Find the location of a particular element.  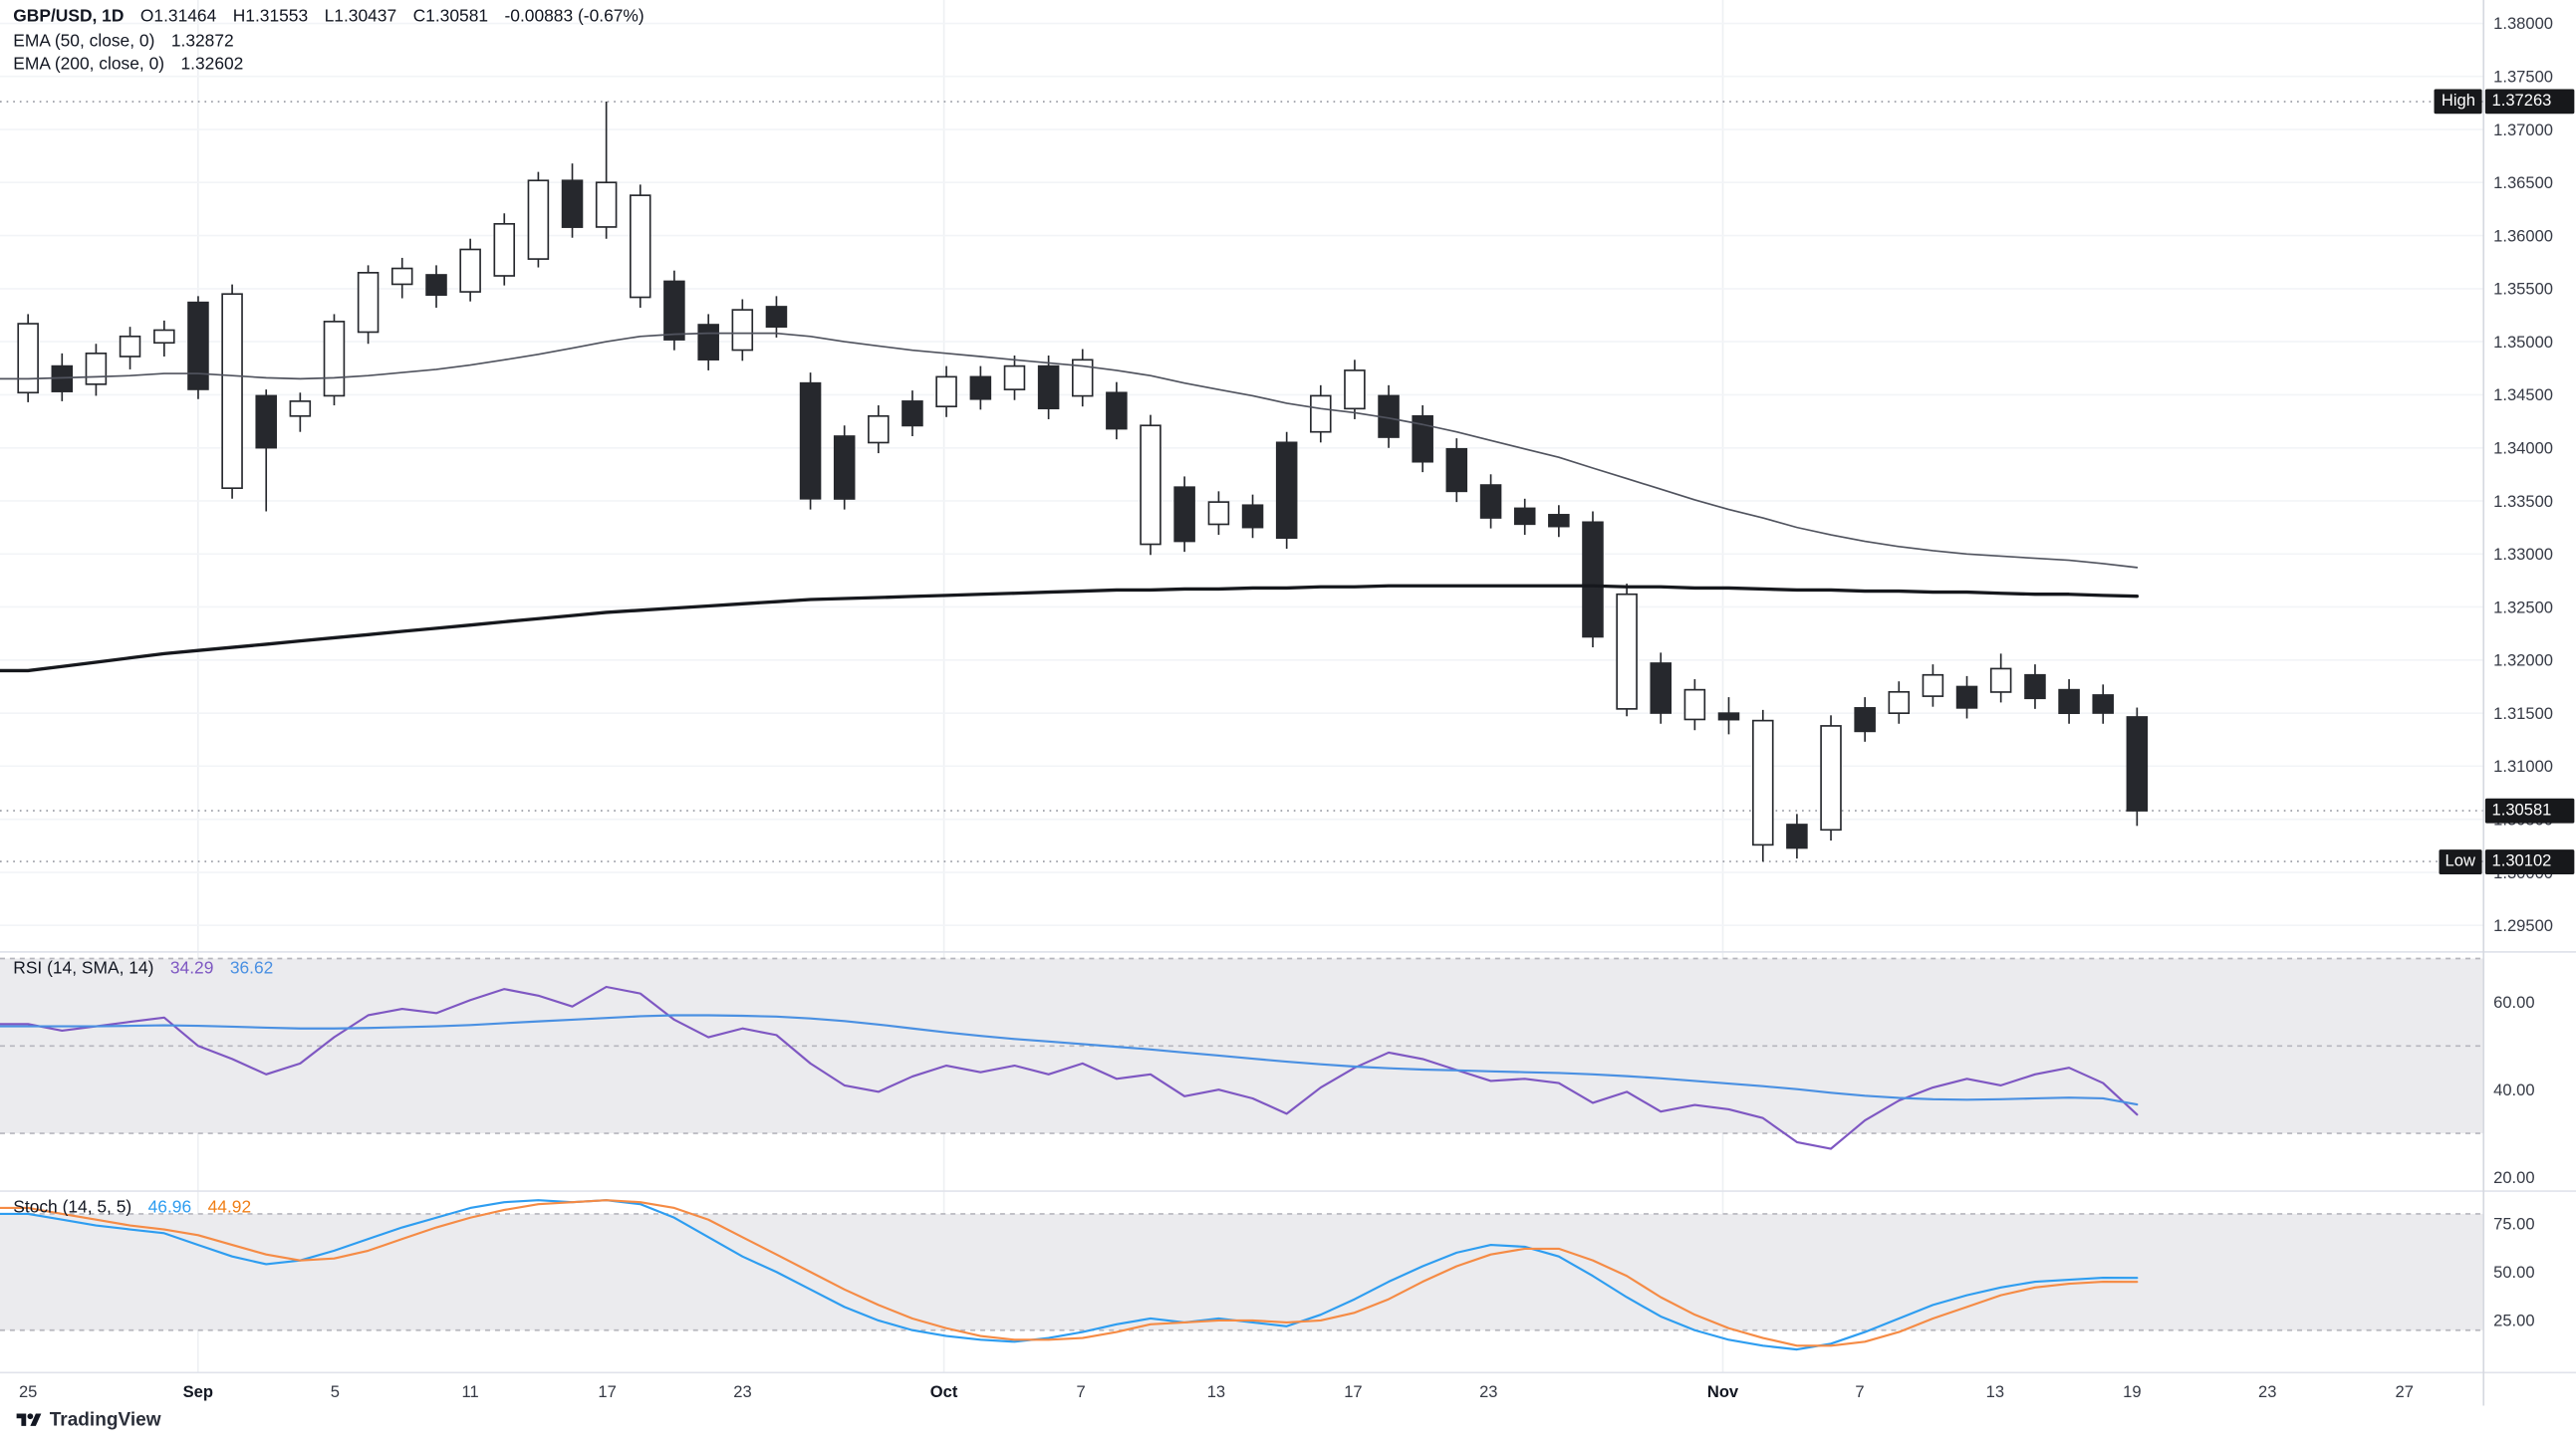

price-axis-label: 1.29500 is located at coordinates (2523, 925).